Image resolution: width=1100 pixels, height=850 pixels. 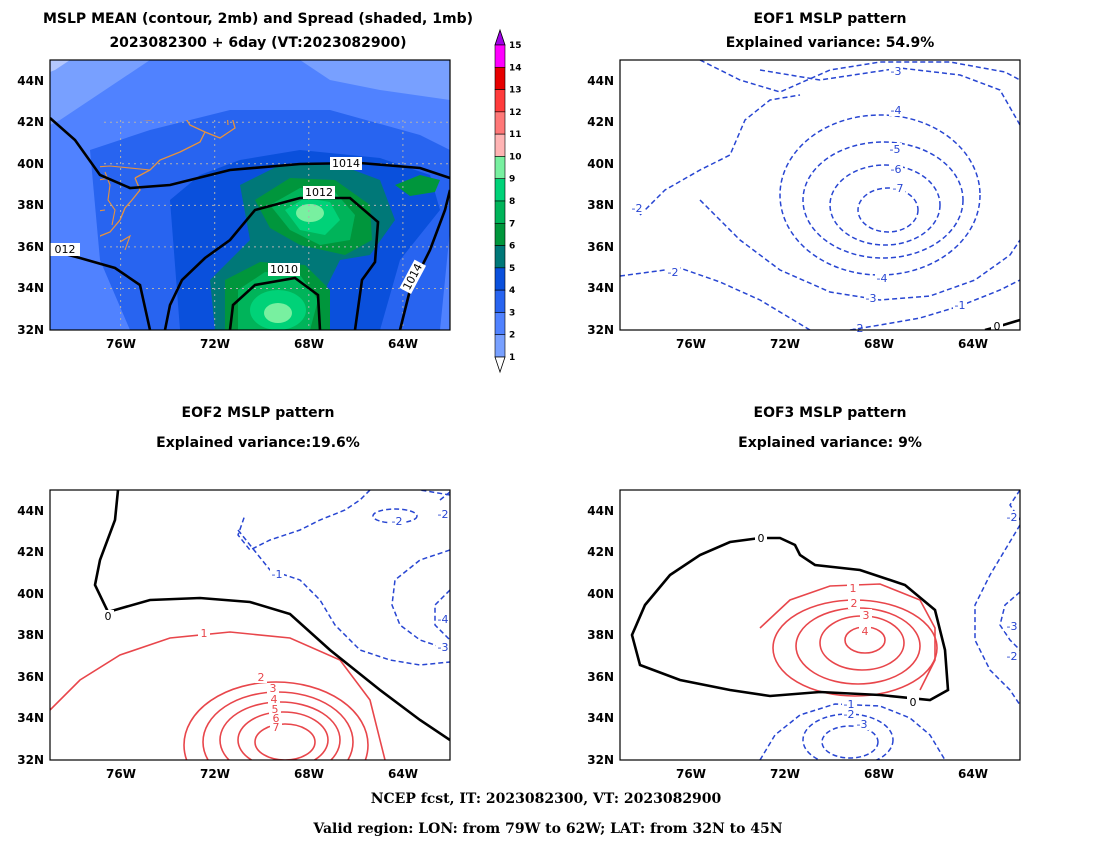 What do you see at coordinates (785, 344) in the screenshot?
I see `eof1-lon-72: 72W` at bounding box center [785, 344].